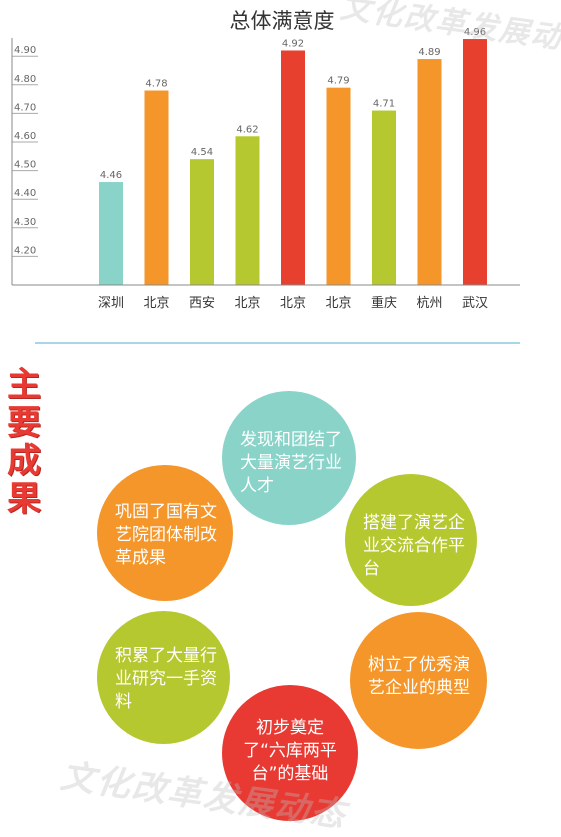 The width and height of the screenshot is (561, 837). What do you see at coordinates (25, 79) in the screenshot?
I see `y-tick-label: 4.80` at bounding box center [25, 79].